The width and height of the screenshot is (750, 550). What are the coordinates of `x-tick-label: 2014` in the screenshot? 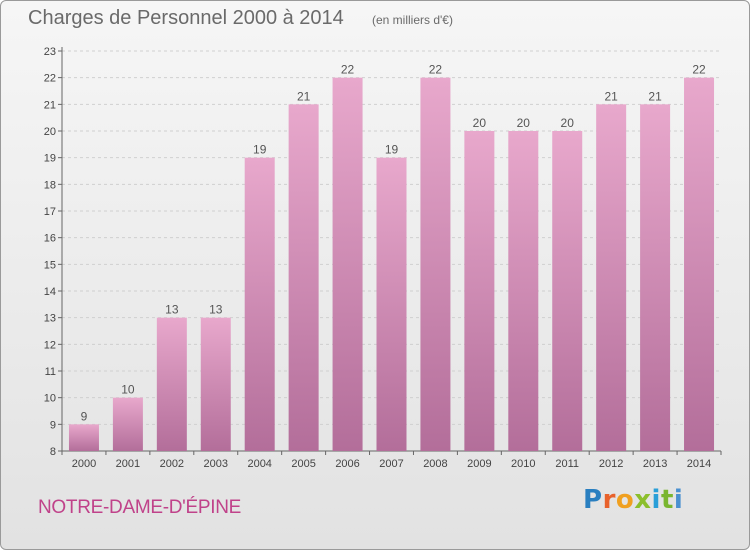 It's located at (699, 464).